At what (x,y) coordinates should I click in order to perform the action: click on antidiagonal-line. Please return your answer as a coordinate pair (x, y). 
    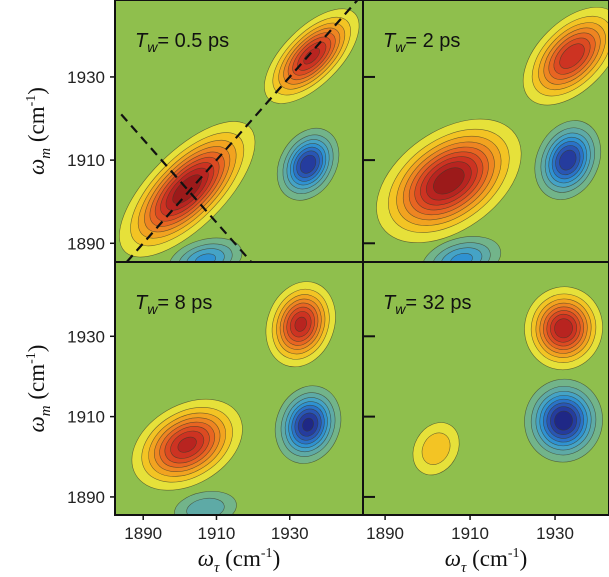
    Looking at the image, I should click on (186, 187).